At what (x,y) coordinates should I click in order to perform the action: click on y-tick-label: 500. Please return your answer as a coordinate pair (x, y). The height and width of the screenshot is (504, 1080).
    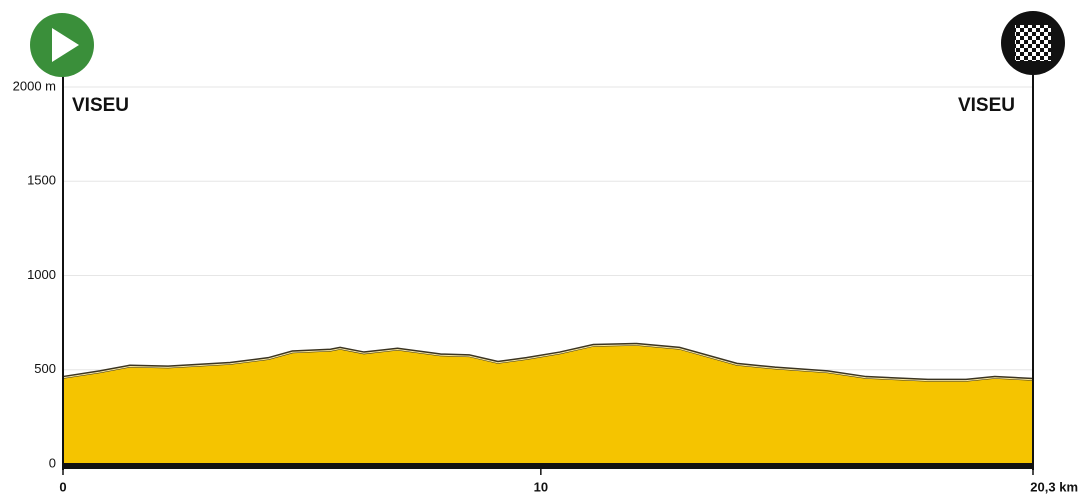
    Looking at the image, I should click on (45, 368).